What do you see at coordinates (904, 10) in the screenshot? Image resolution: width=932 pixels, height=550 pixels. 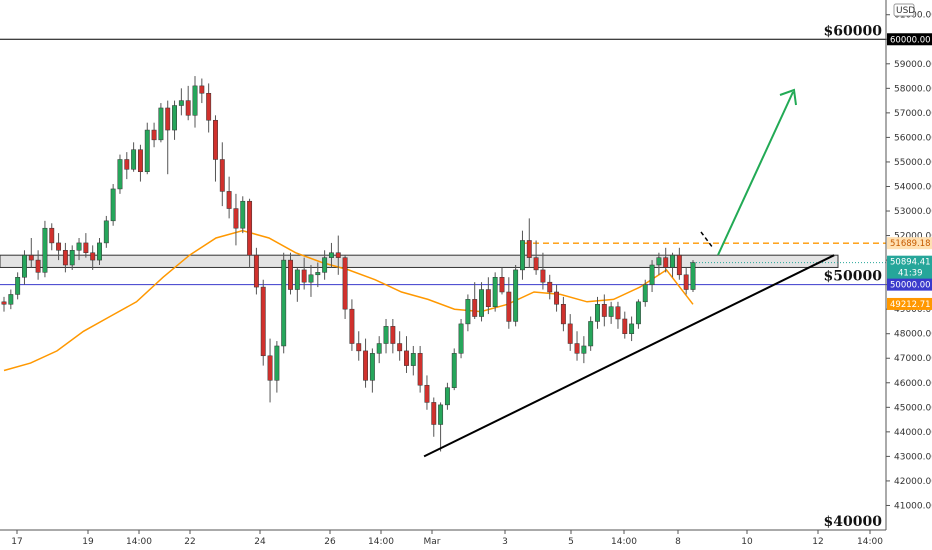 I see `currency-badge` at bounding box center [904, 10].